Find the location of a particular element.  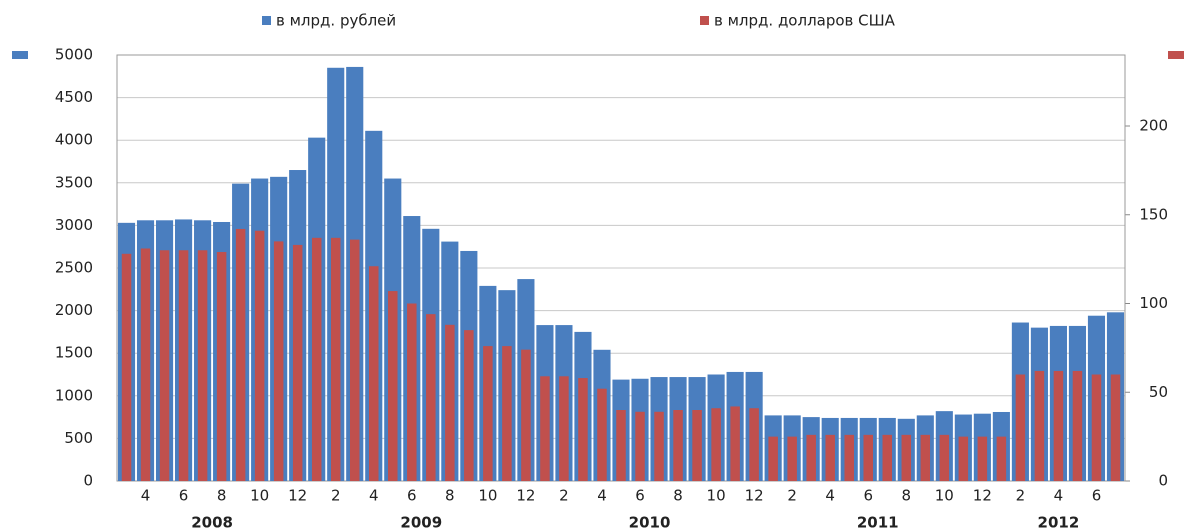

y2-tick-label: 100 is located at coordinates (1153, 303).